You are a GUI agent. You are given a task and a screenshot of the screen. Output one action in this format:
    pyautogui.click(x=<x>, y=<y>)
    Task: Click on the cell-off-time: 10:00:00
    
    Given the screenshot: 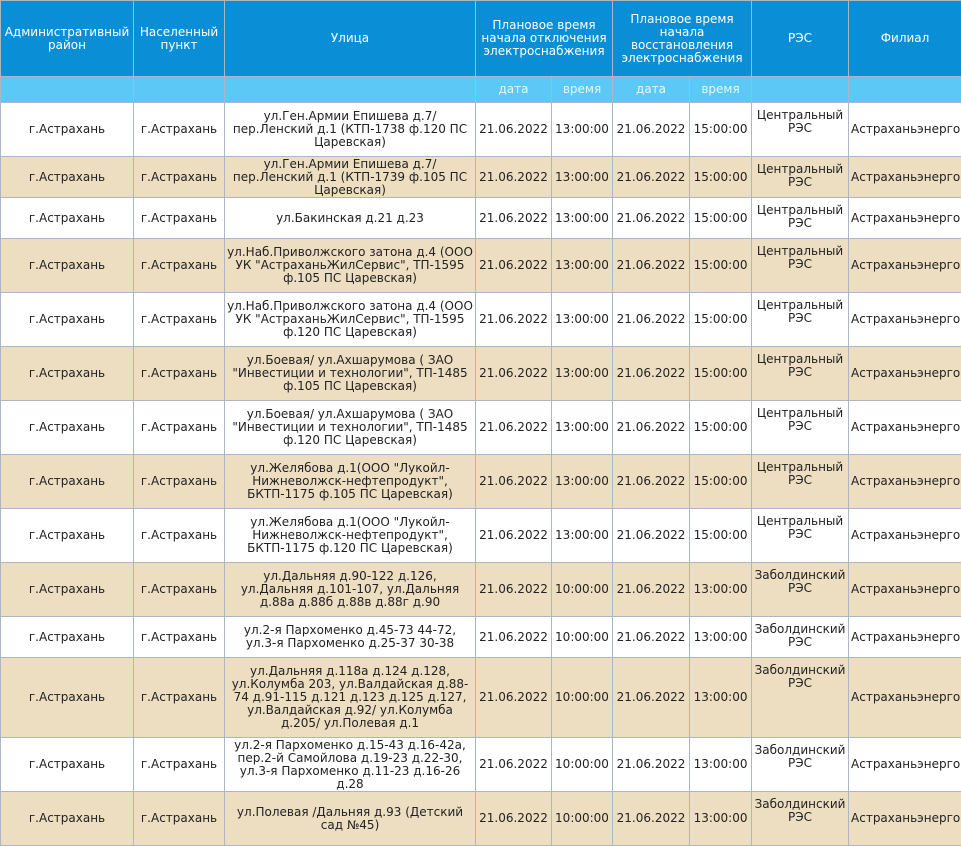 What is the action you would take?
    pyautogui.click(x=582, y=698)
    